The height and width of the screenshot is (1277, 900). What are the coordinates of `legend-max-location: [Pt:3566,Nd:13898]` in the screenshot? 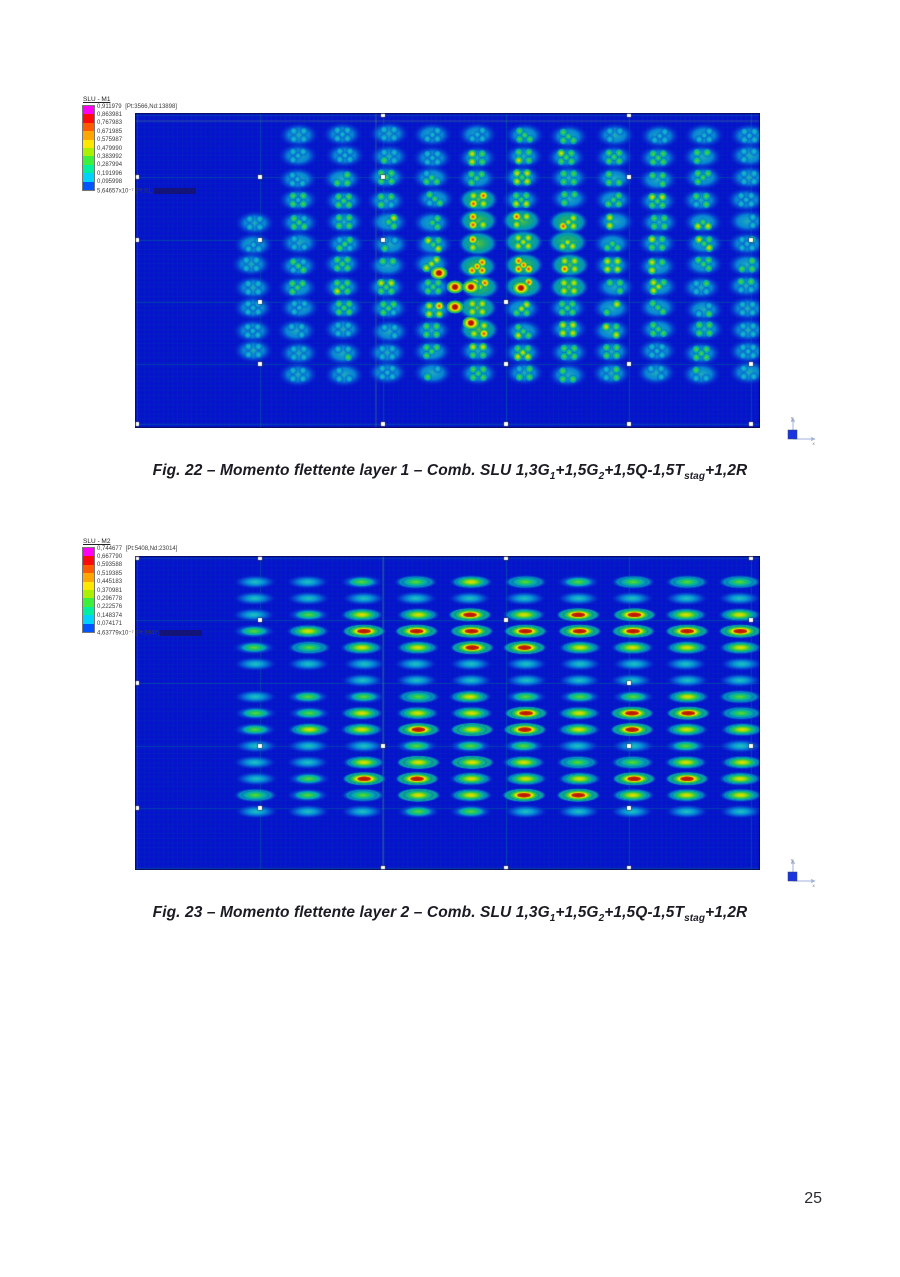 It's located at (150, 106).